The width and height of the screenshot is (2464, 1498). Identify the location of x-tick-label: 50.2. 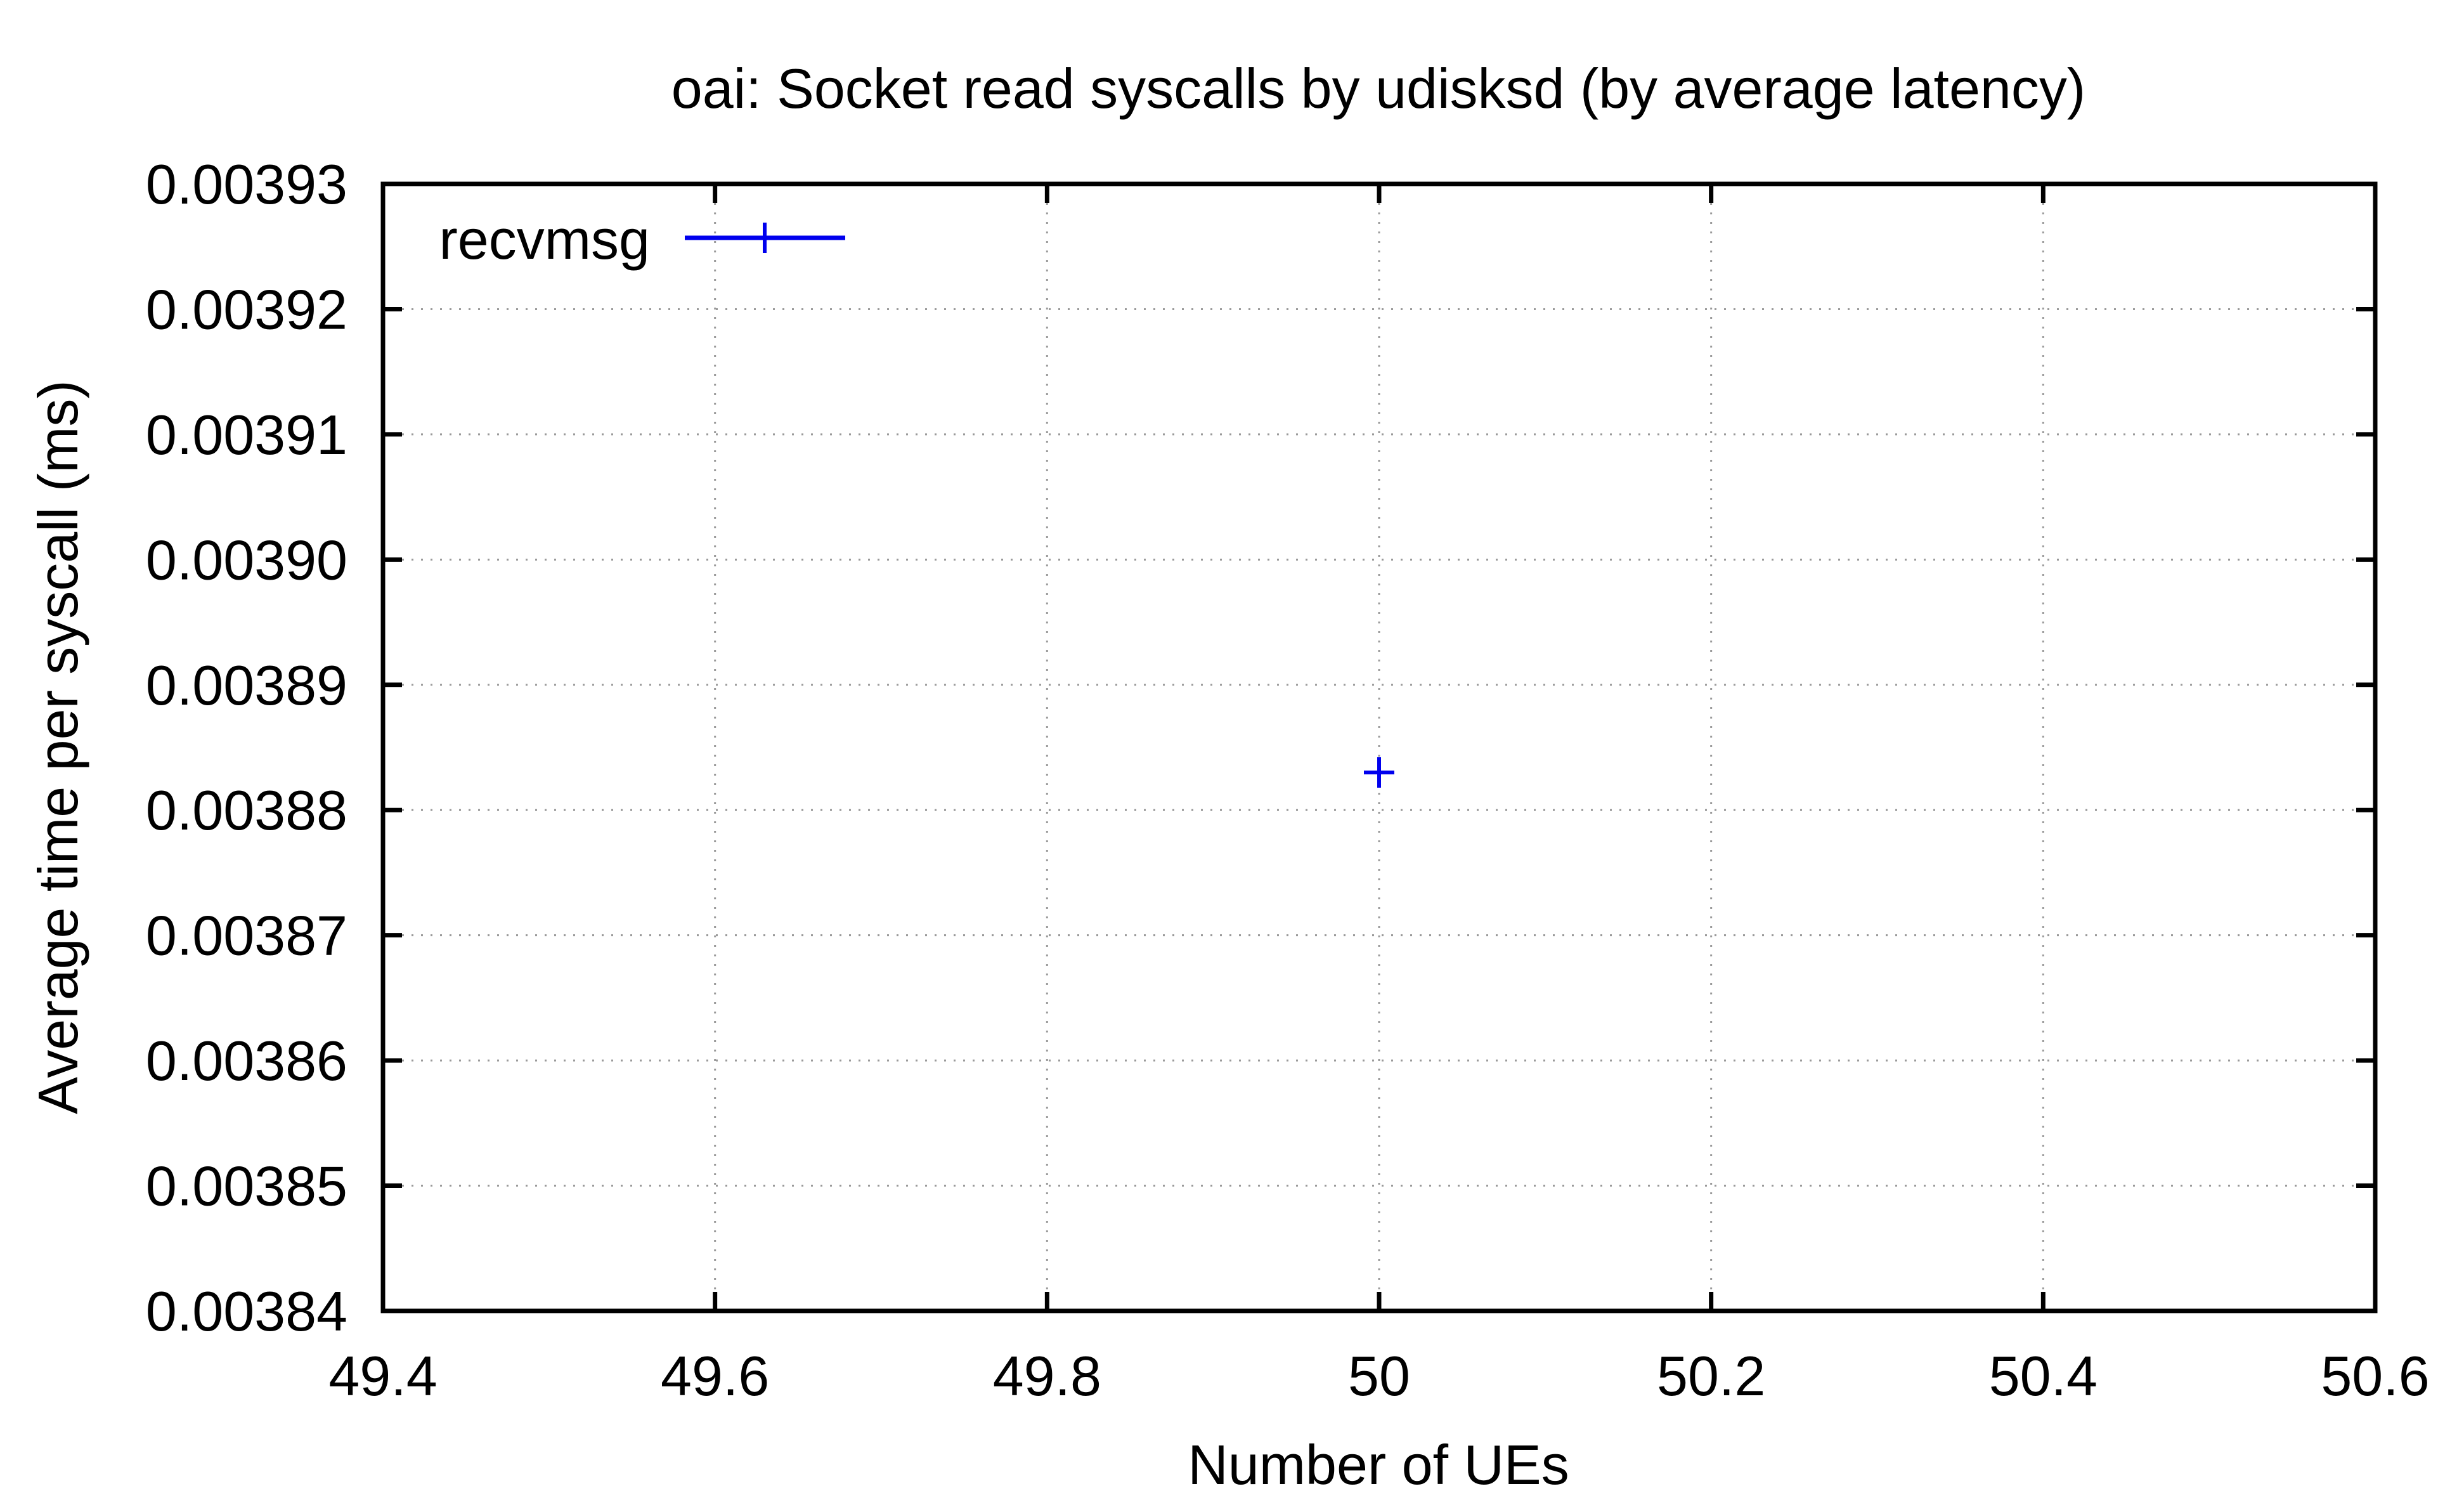
(1711, 1376).